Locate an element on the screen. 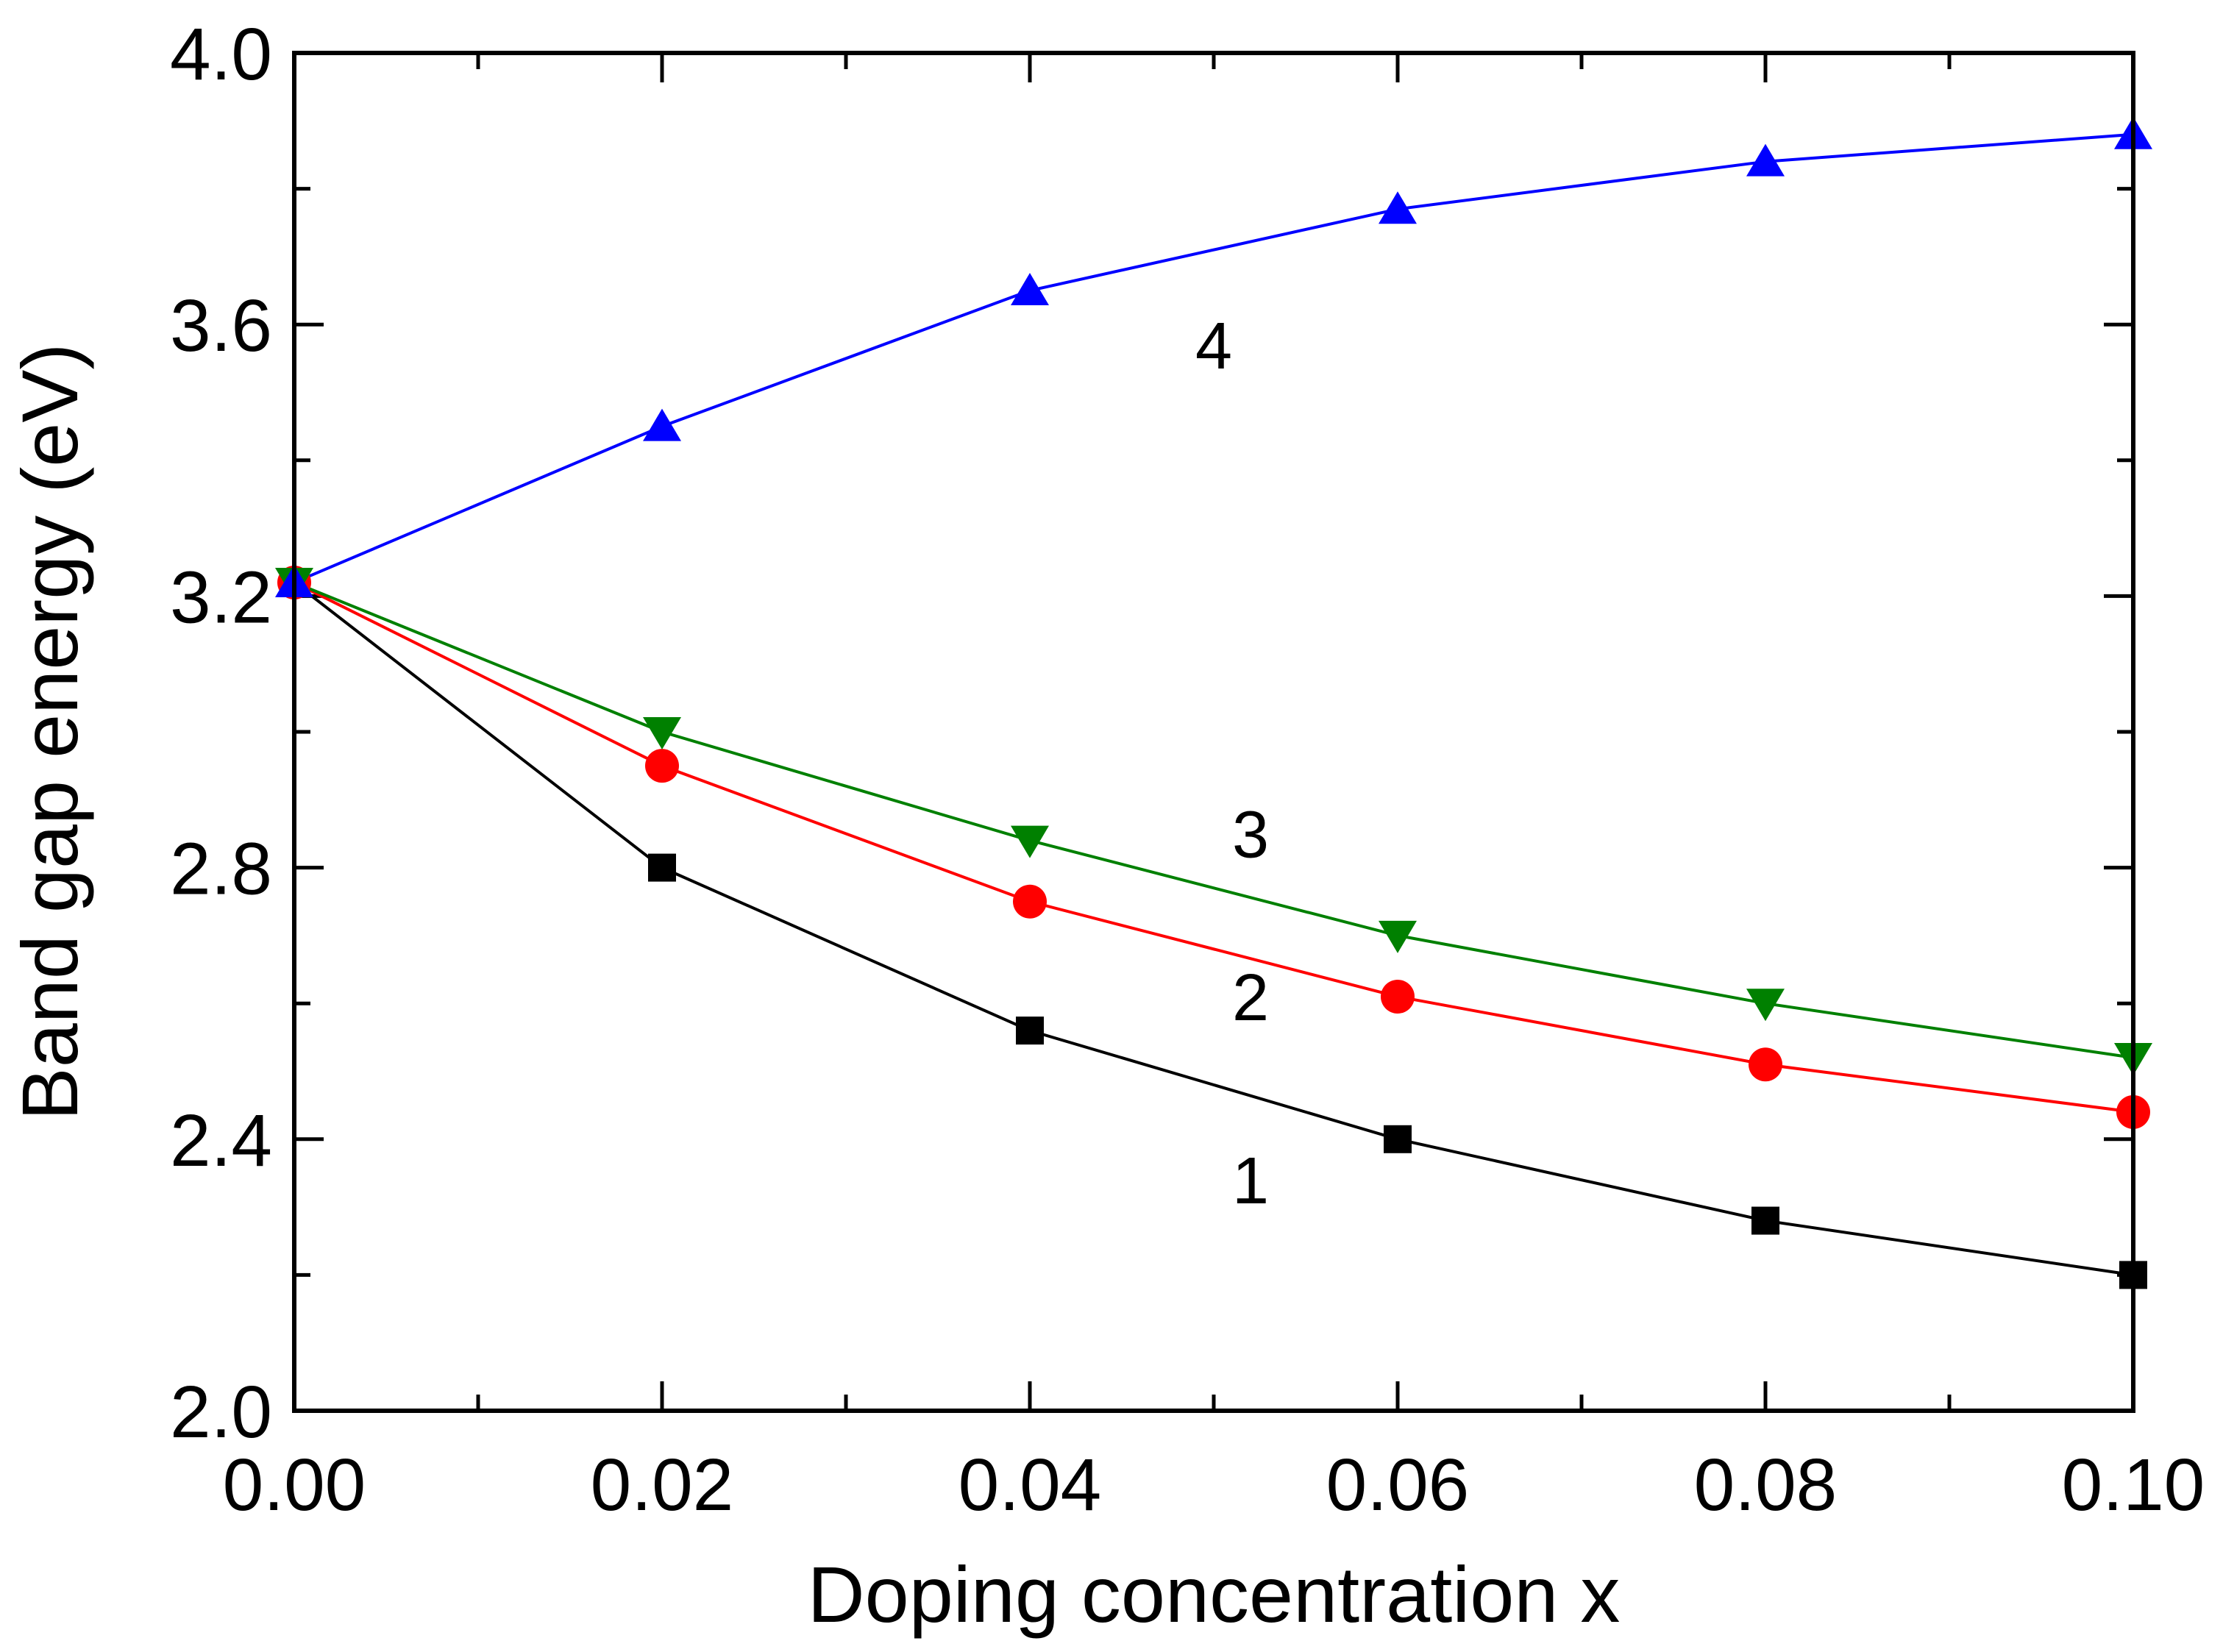 This screenshot has height=1652, width=2223. x-tick-label: 0.06 is located at coordinates (1398, 1485).